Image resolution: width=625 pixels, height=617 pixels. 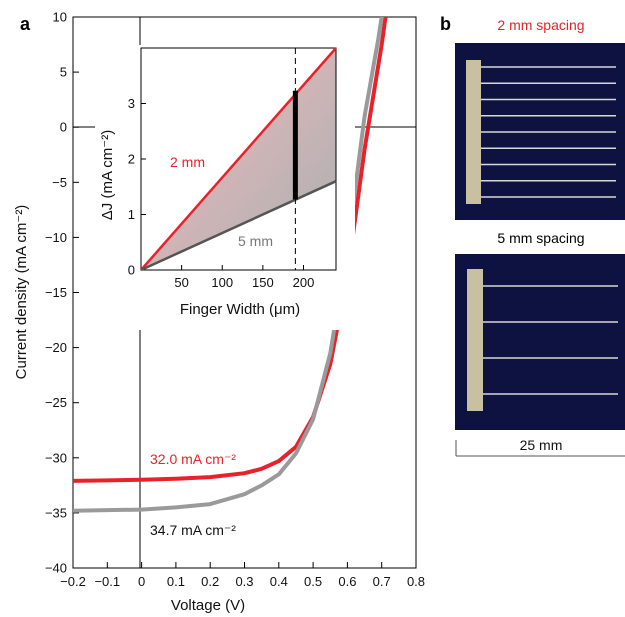 I want to click on inset-y-tick-label: 1, so click(x=131, y=214).